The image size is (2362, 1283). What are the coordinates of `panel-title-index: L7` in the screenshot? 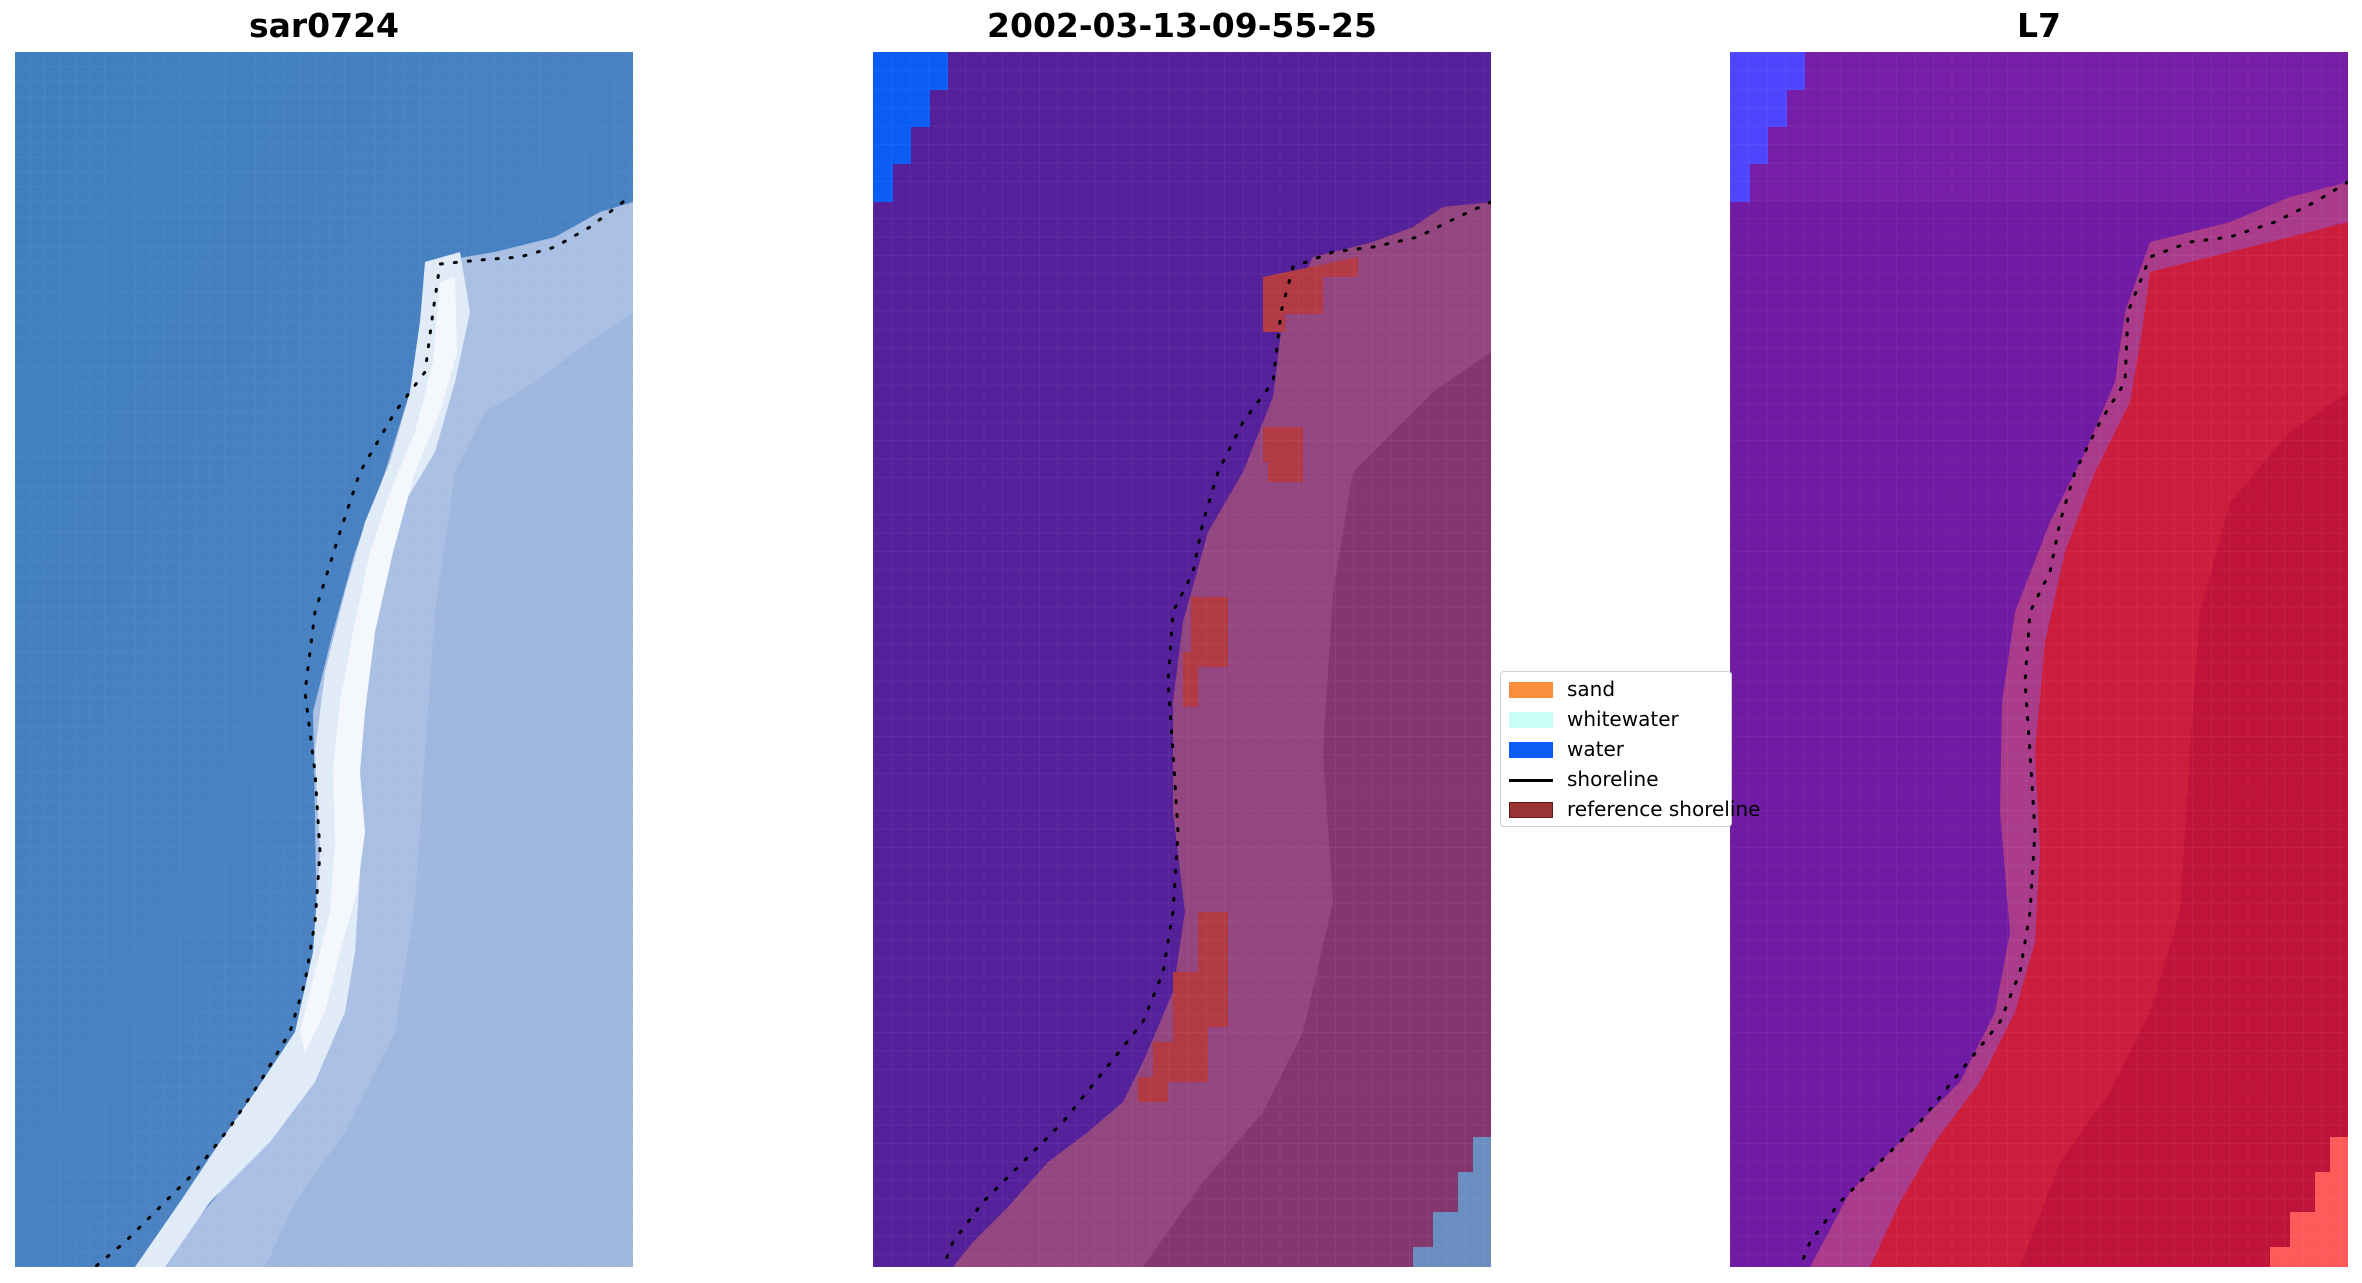 It's located at (2039, 25).